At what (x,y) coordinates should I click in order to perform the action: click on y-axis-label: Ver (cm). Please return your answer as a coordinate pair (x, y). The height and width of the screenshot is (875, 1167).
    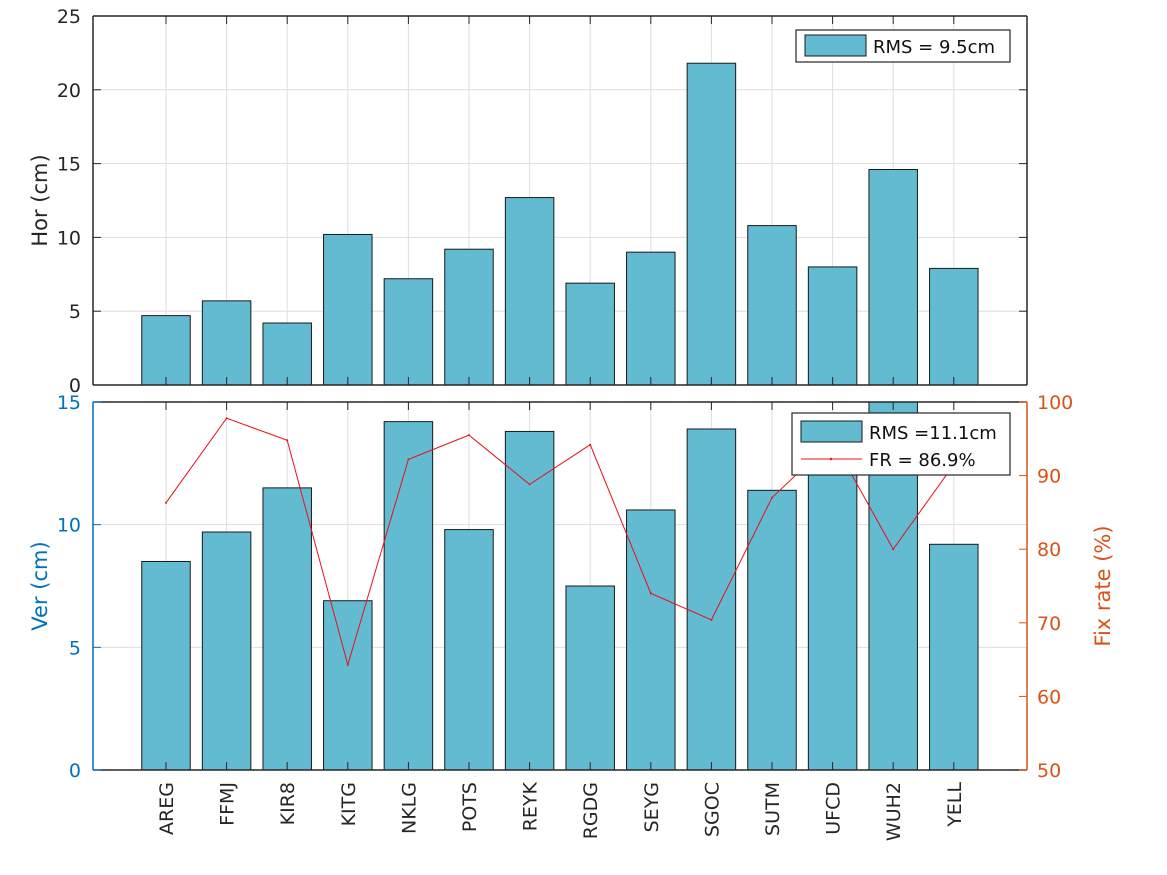
    Looking at the image, I should click on (40, 585).